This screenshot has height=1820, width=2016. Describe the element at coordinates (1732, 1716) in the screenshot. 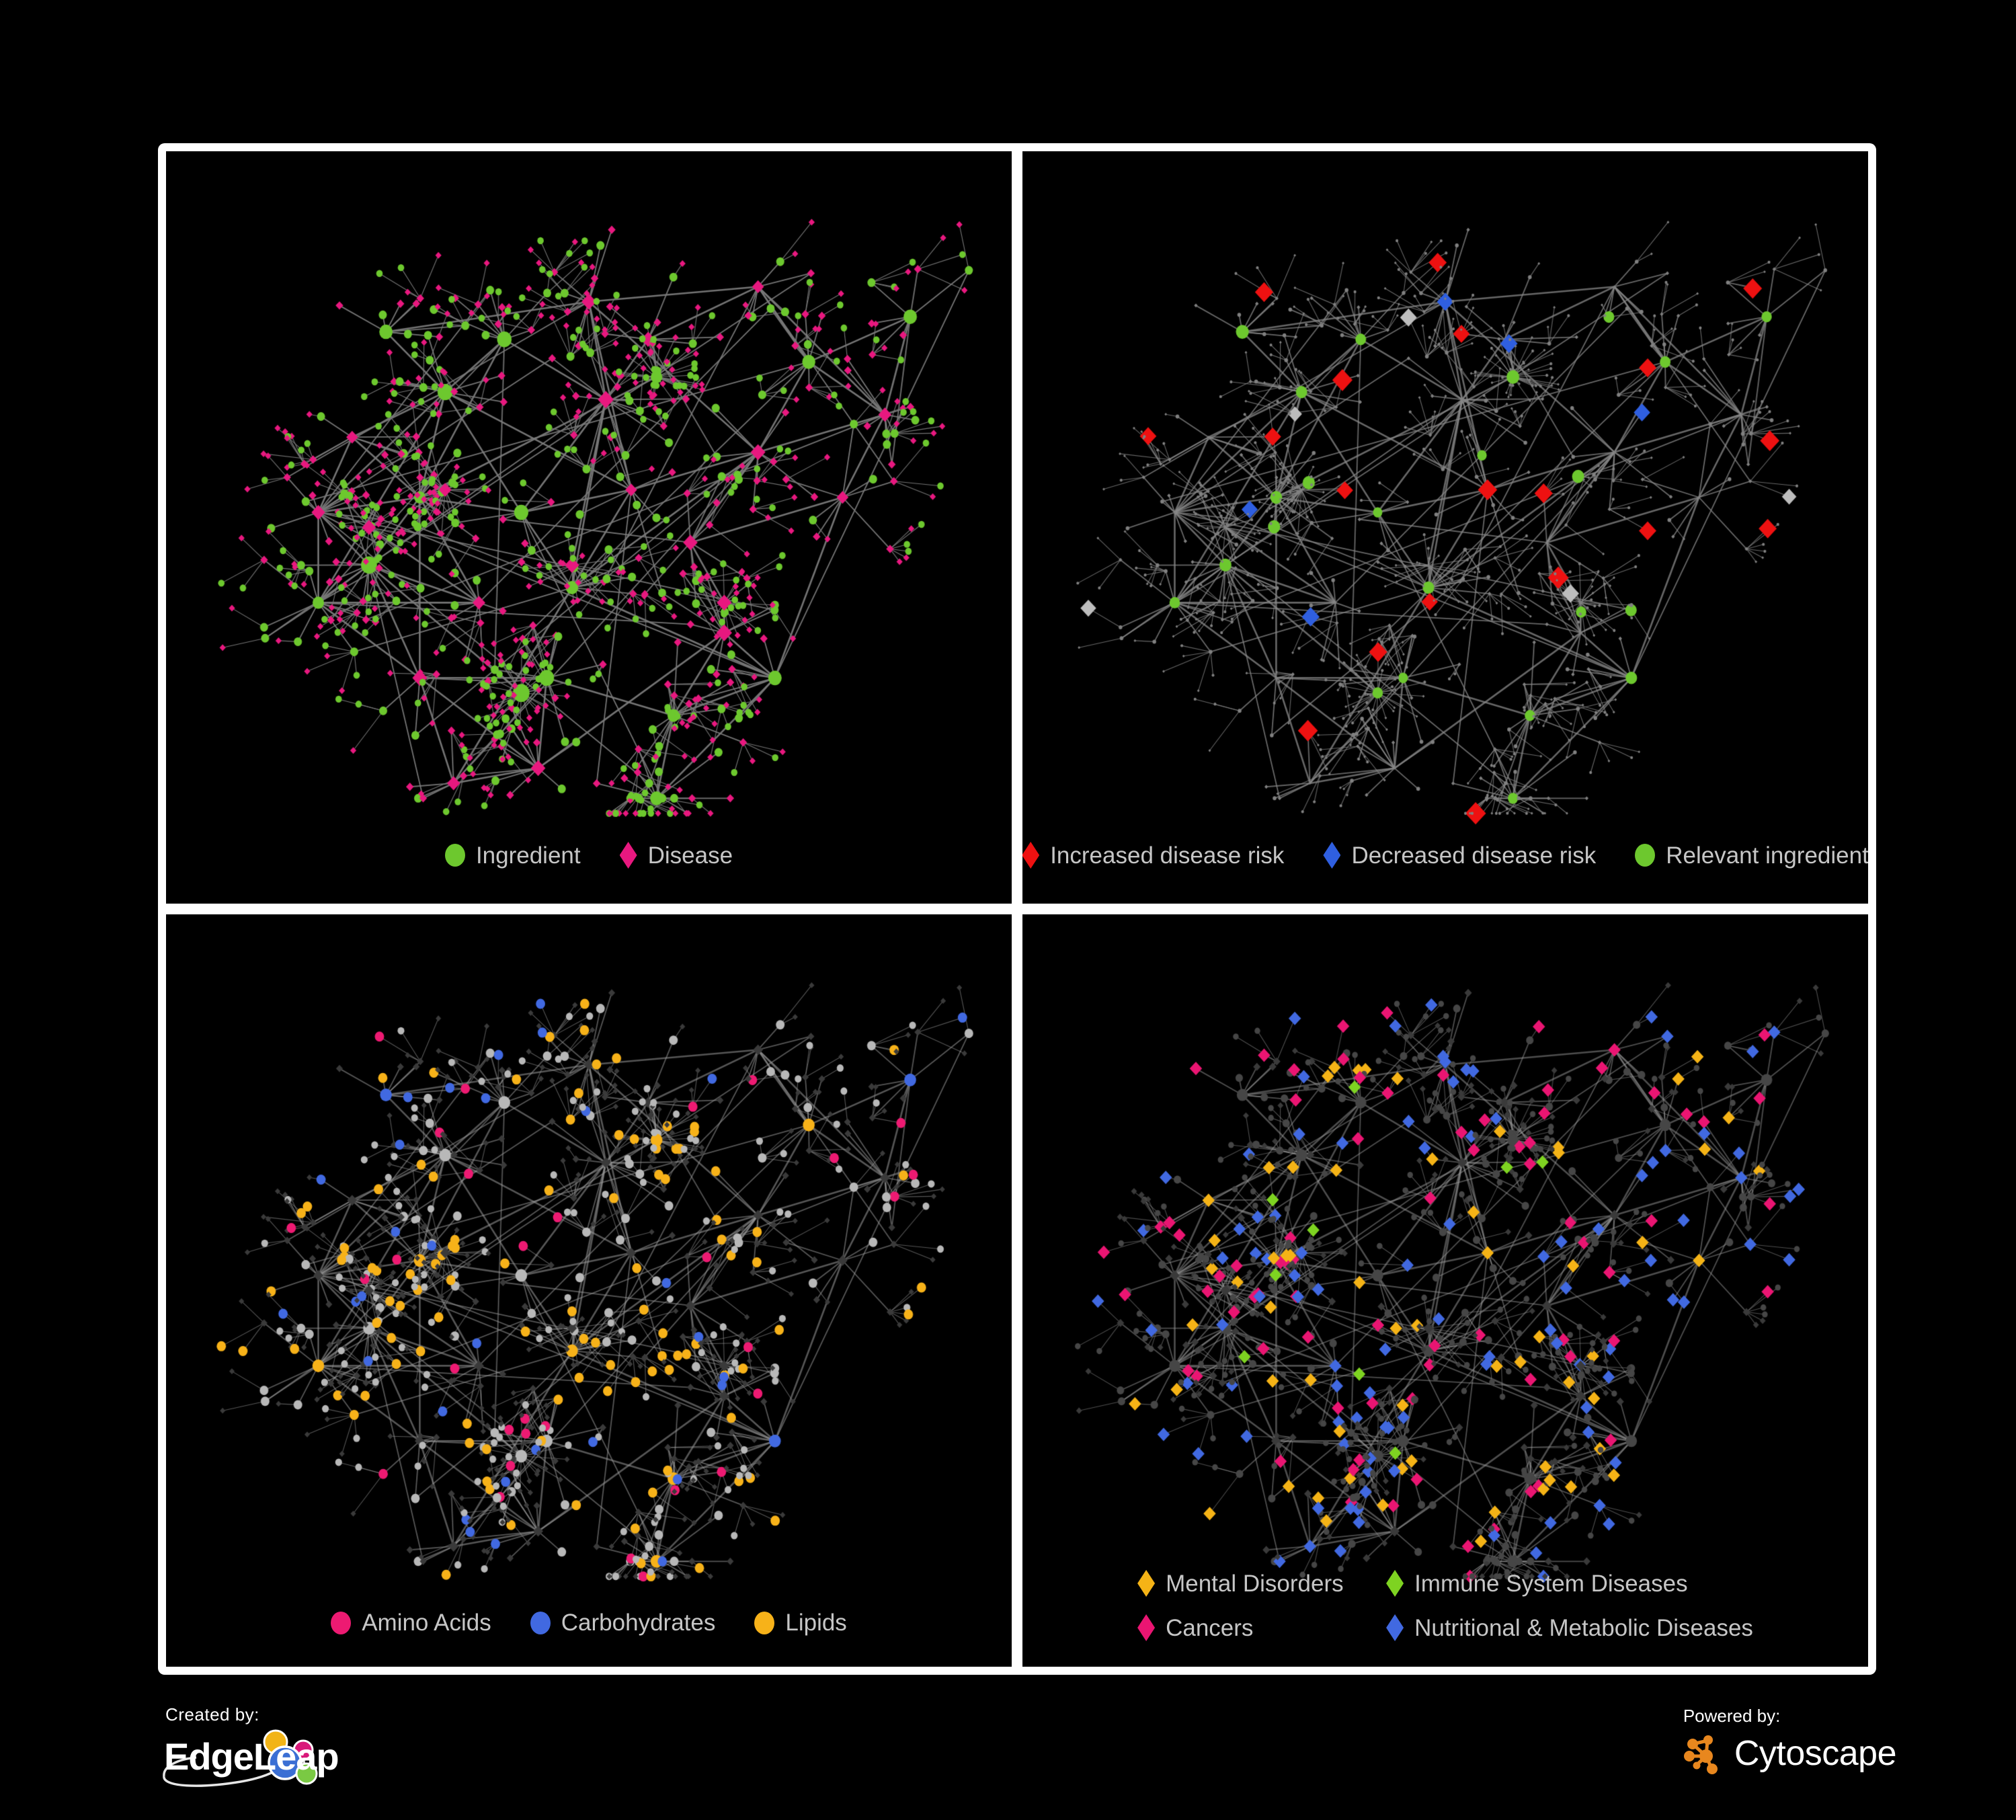

I see `powered-by-label: Powered by:` at that location.